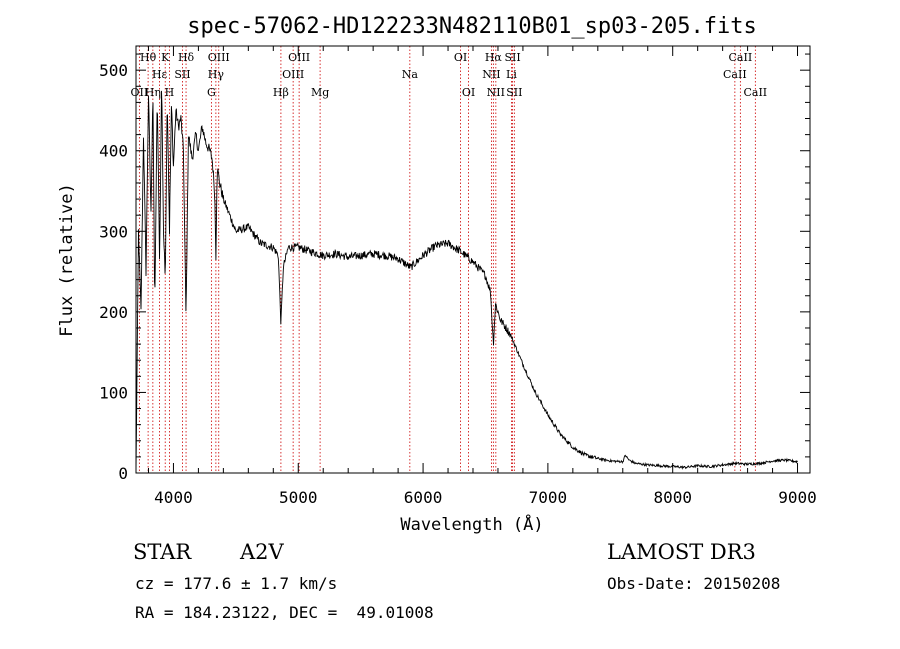 Image resolution: width=900 pixels, height=649 pixels. Describe the element at coordinates (494, 57) in the screenshot. I see `line-marker-label-19: Hα` at that location.